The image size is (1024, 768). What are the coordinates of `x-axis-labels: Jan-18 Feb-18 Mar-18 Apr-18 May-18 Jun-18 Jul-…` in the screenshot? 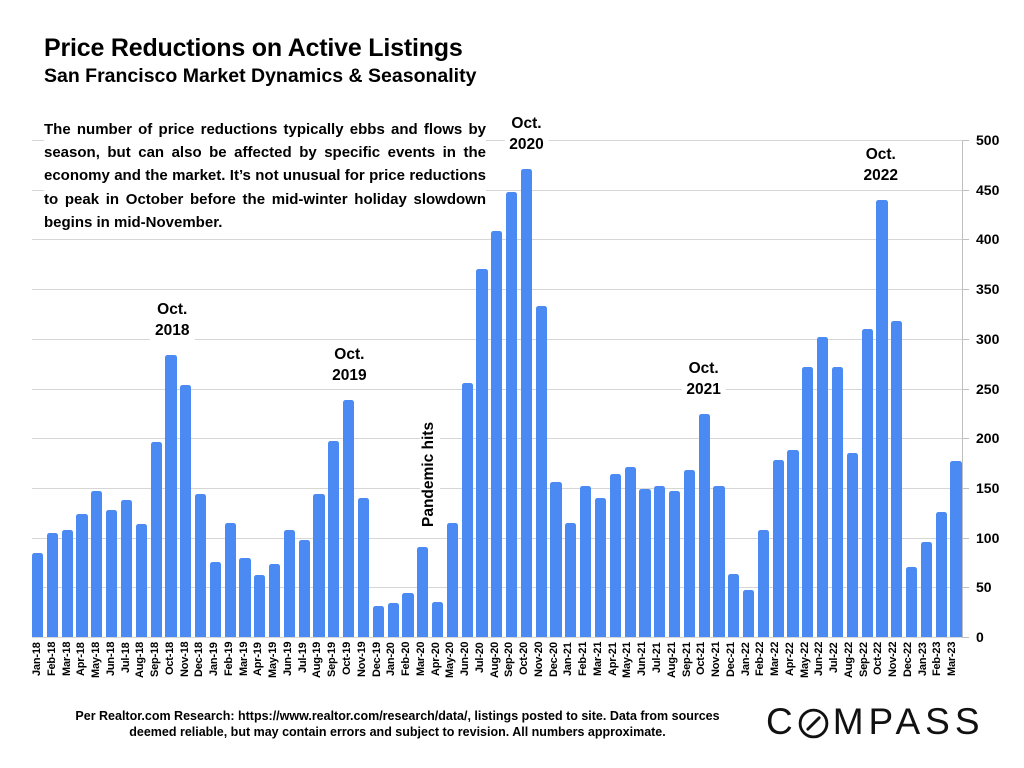 It's located at (496, 670).